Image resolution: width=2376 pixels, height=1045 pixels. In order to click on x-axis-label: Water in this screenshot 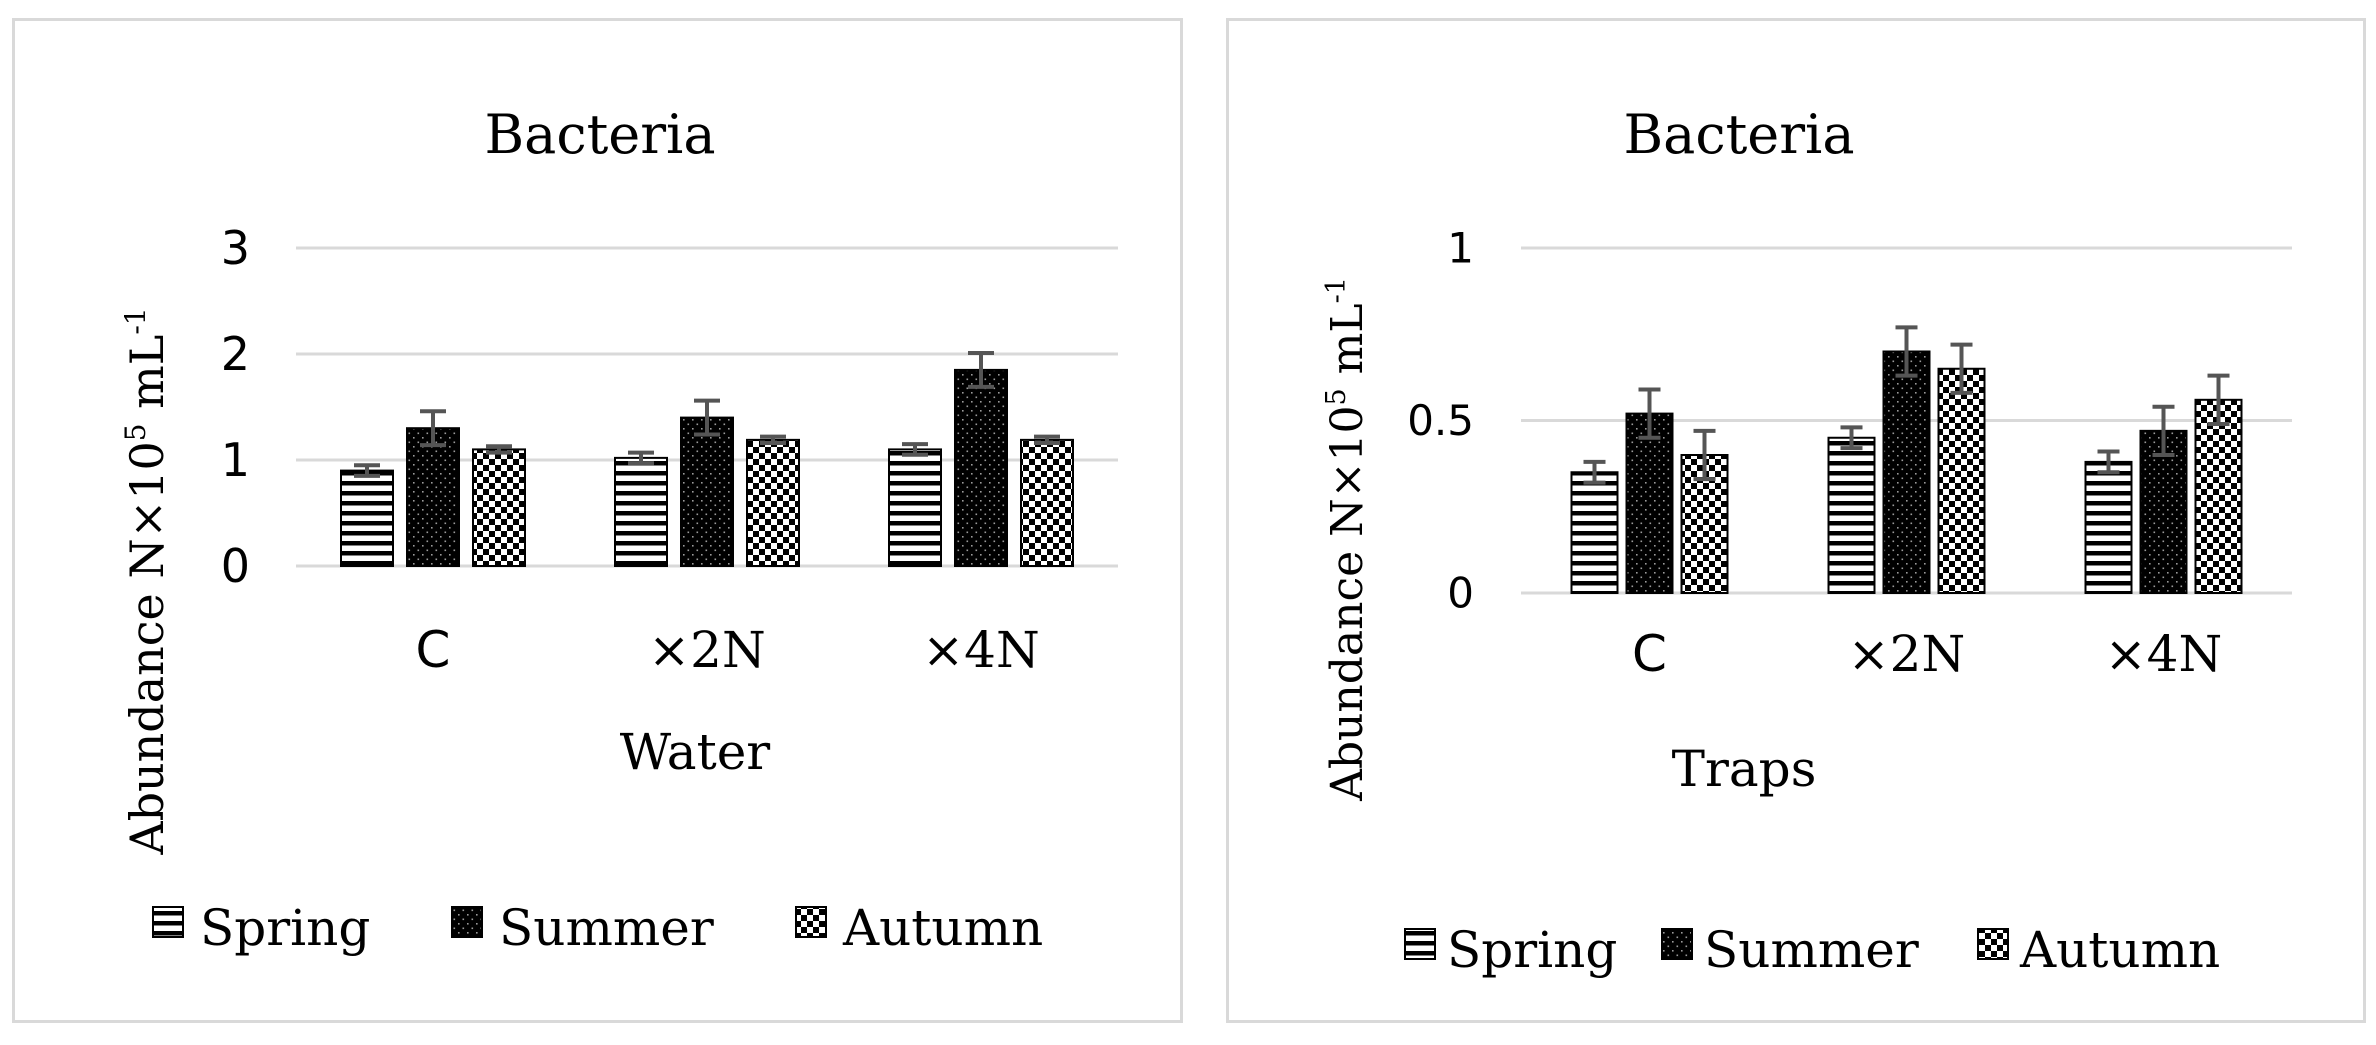, I will do `click(695, 752)`.